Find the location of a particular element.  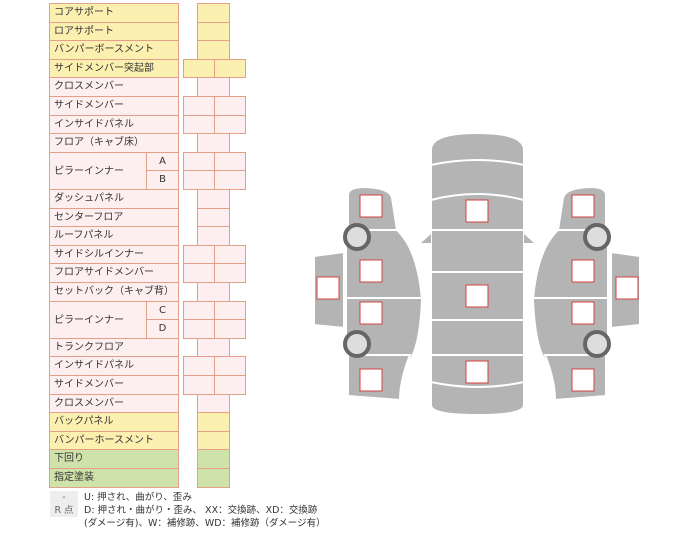

legend-row: R 点 D: 押され・曲がり・歪み、 XX：交換跡、XD：交換跡 is located at coordinates (188, 510).